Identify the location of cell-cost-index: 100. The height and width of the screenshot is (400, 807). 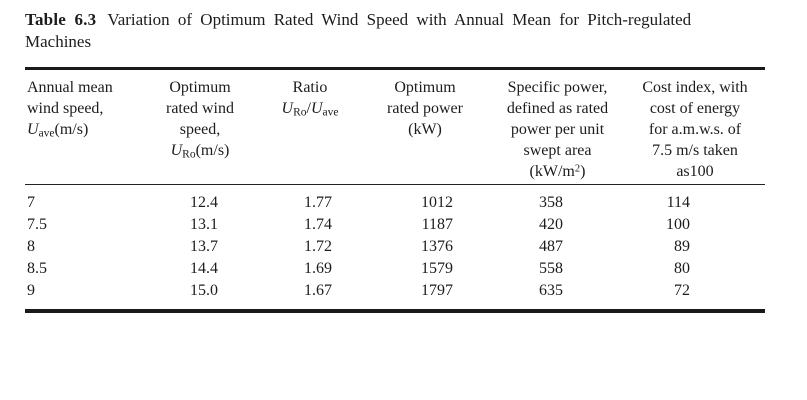
(678, 224).